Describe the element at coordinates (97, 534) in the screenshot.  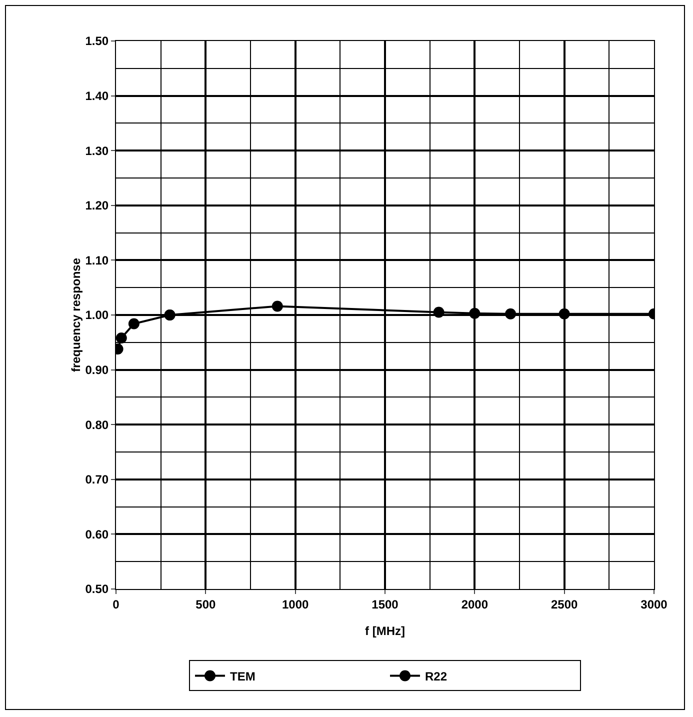
I see `y-tick-label: 0.60` at that location.